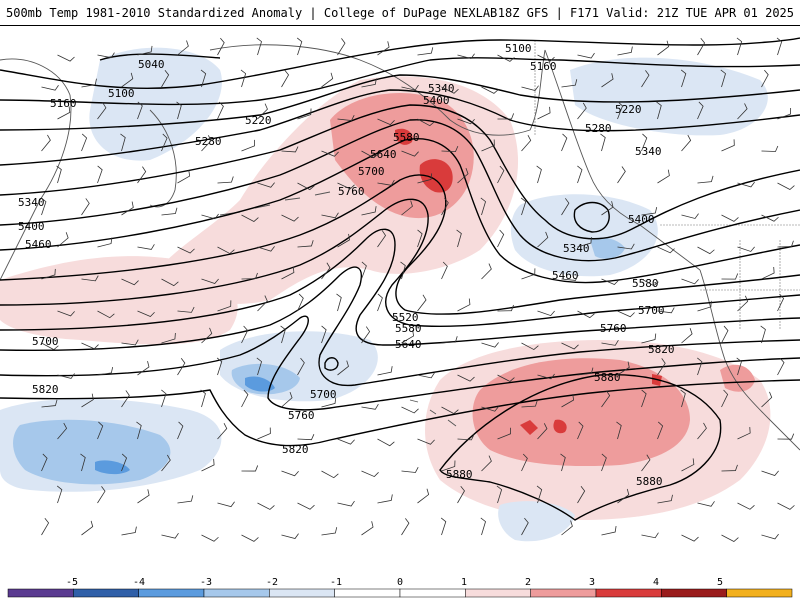 The width and height of the screenshot is (800, 600). Describe the element at coordinates (518, 48) in the screenshot. I see `contour-label: 5100` at that location.